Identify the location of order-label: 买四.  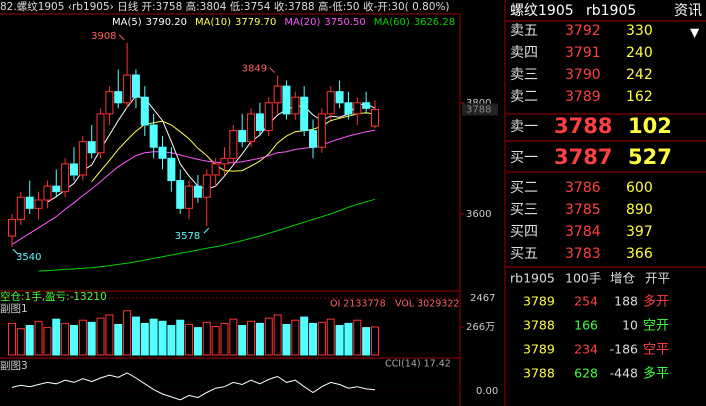
(524, 232).